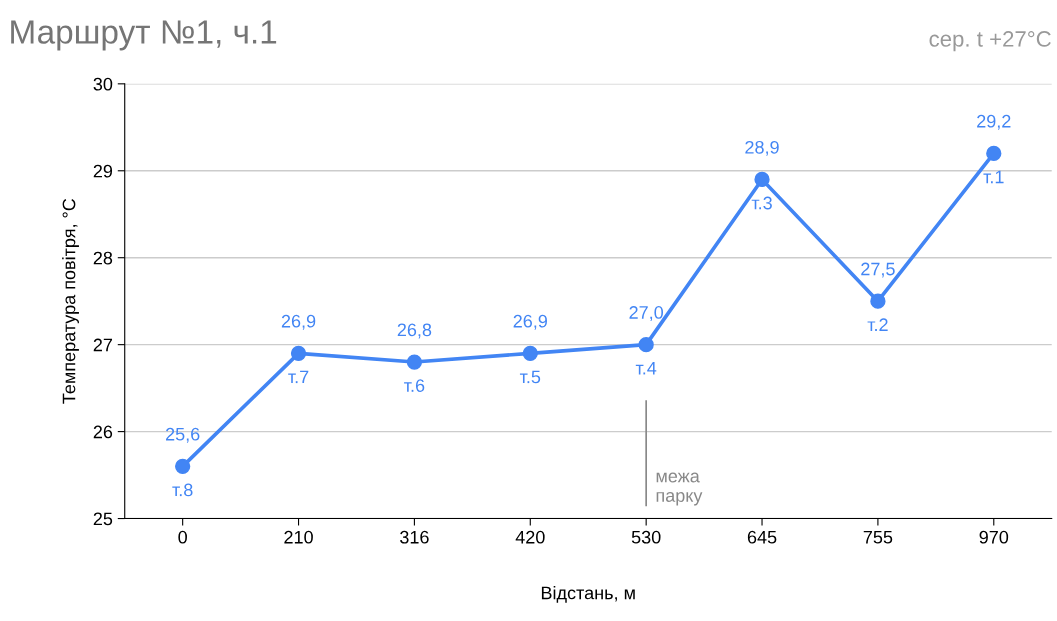 This screenshot has height=621, width=1057. Describe the element at coordinates (646, 537) in the screenshot. I see `x-tick-label: 530` at that location.